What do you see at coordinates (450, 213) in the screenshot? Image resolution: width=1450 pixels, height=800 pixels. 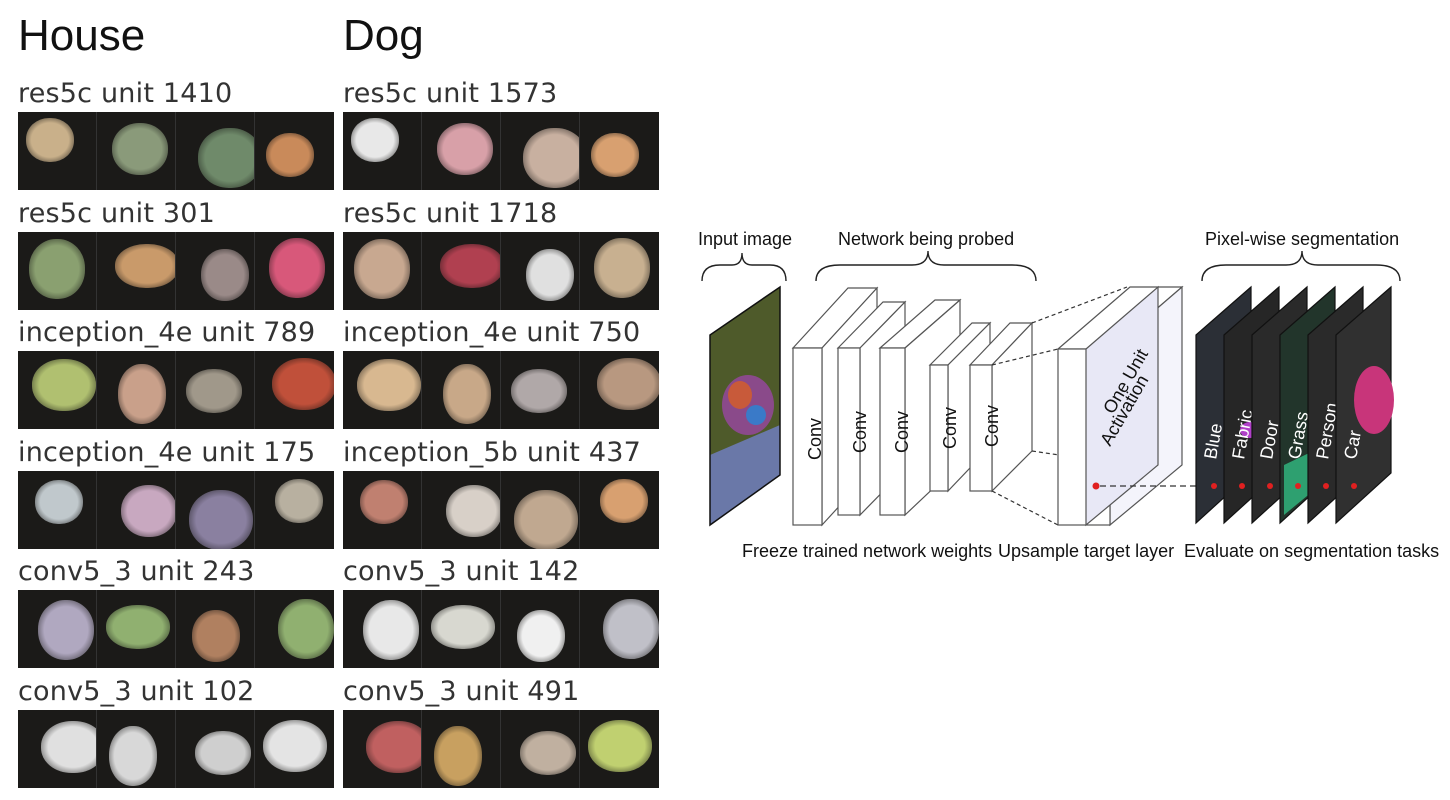 I see `unit-label: res5c unit 1718` at bounding box center [450, 213].